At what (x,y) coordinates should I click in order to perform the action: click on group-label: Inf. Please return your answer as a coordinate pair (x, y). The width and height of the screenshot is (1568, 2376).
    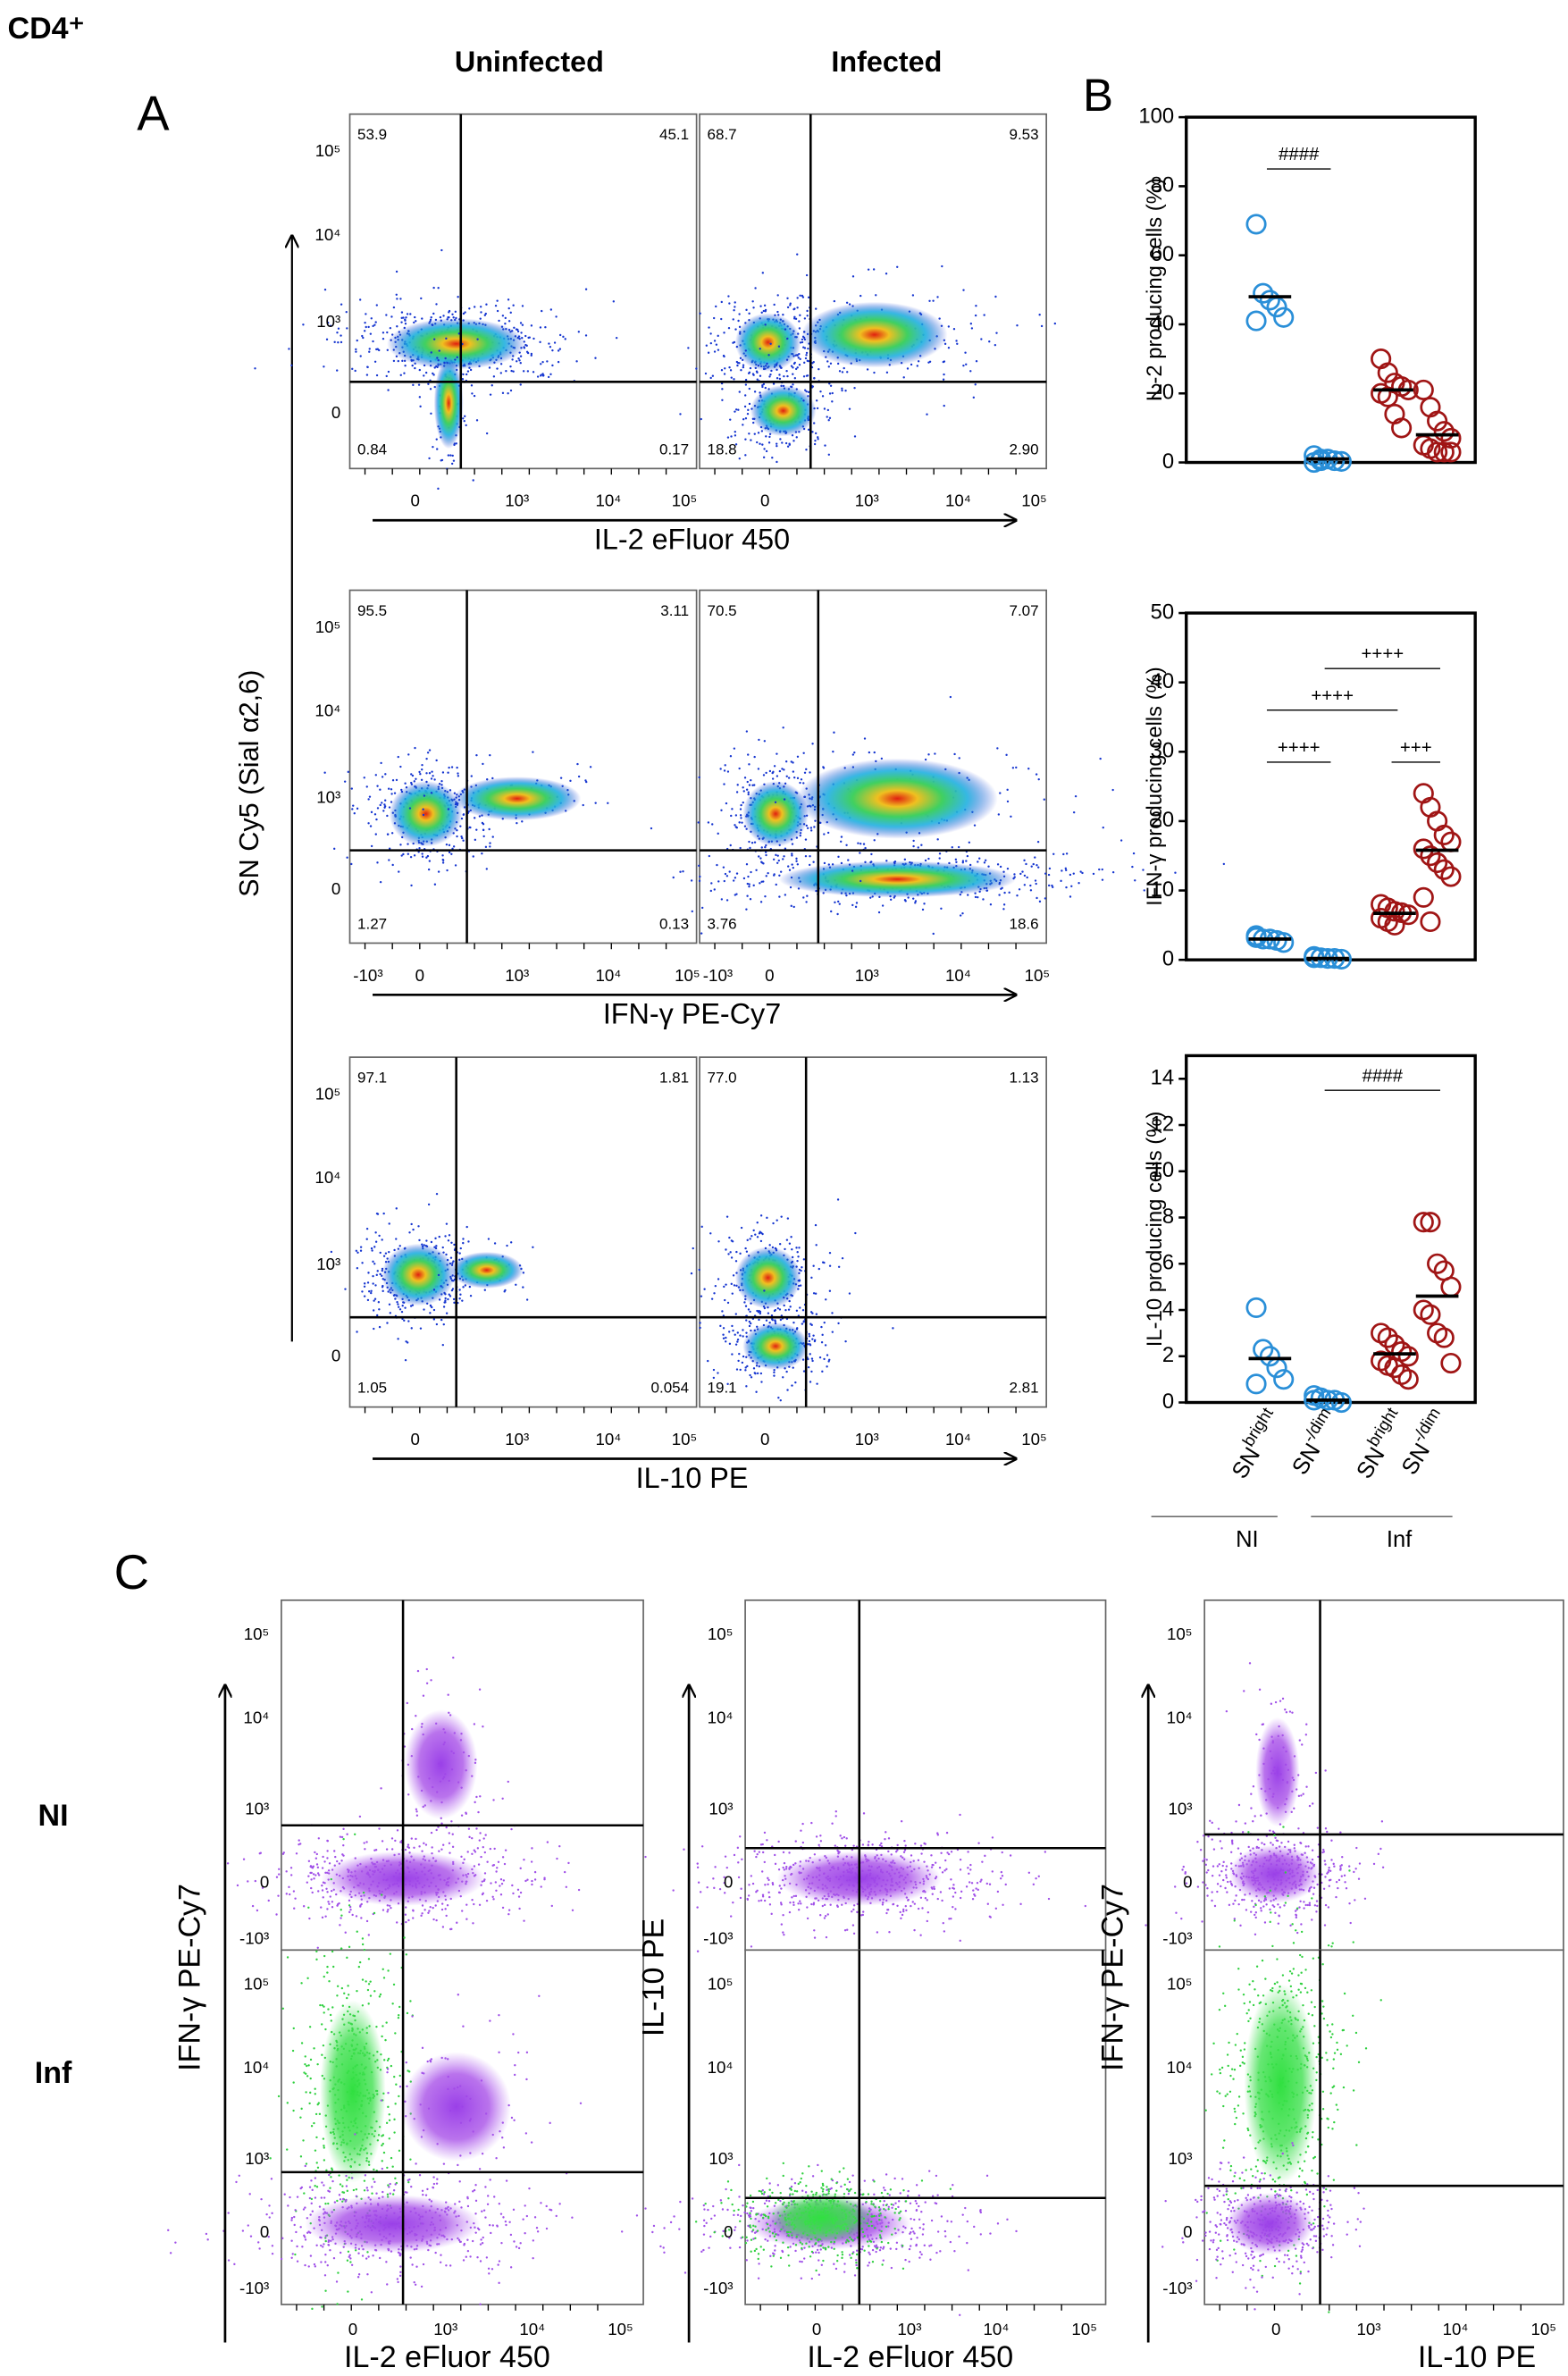
    Looking at the image, I should click on (1400, 1539).